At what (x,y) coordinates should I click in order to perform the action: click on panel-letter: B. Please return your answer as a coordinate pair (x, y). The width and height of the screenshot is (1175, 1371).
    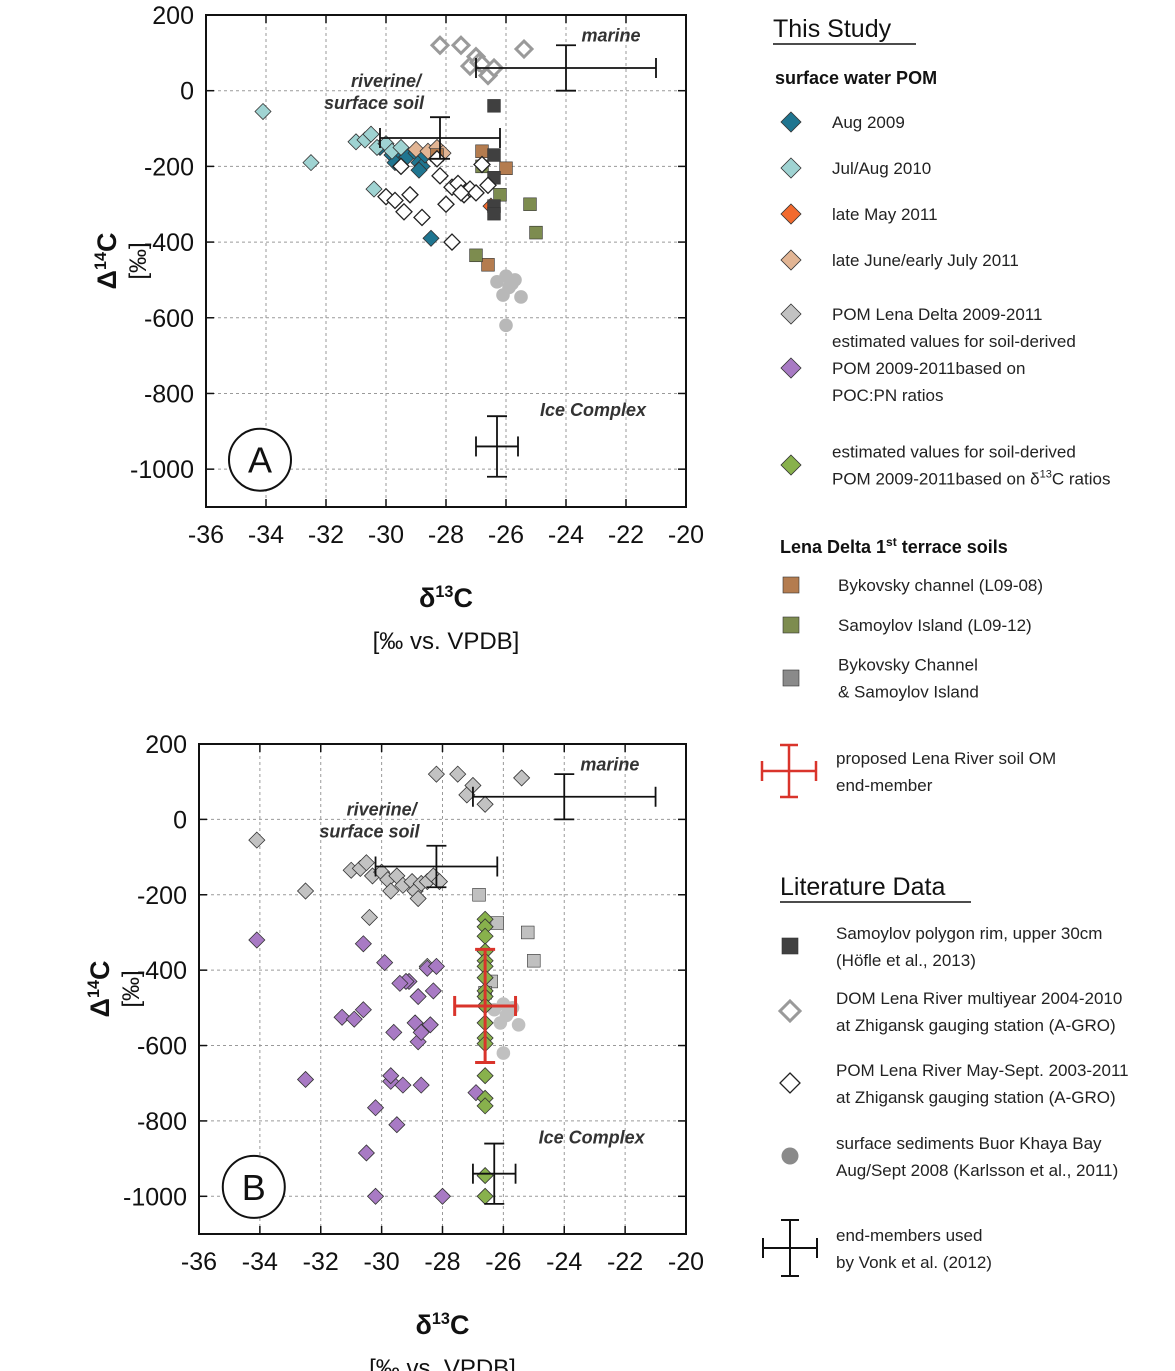
    Looking at the image, I should click on (254, 1187).